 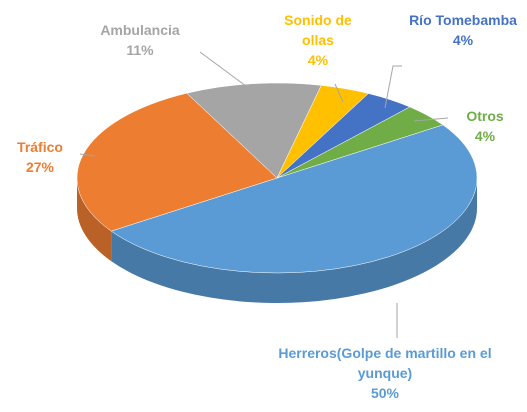 What do you see at coordinates (40, 147) in the screenshot?
I see `category-label: Tráfico` at bounding box center [40, 147].